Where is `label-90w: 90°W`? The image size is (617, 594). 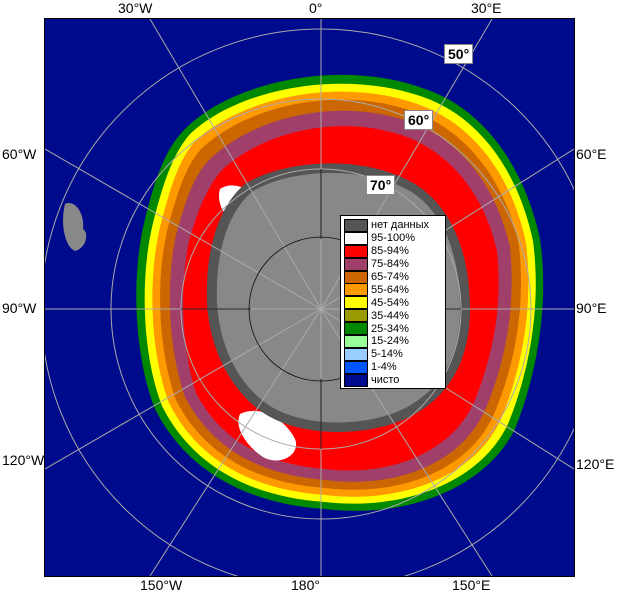
label-90w: 90°W is located at coordinates (19, 308).